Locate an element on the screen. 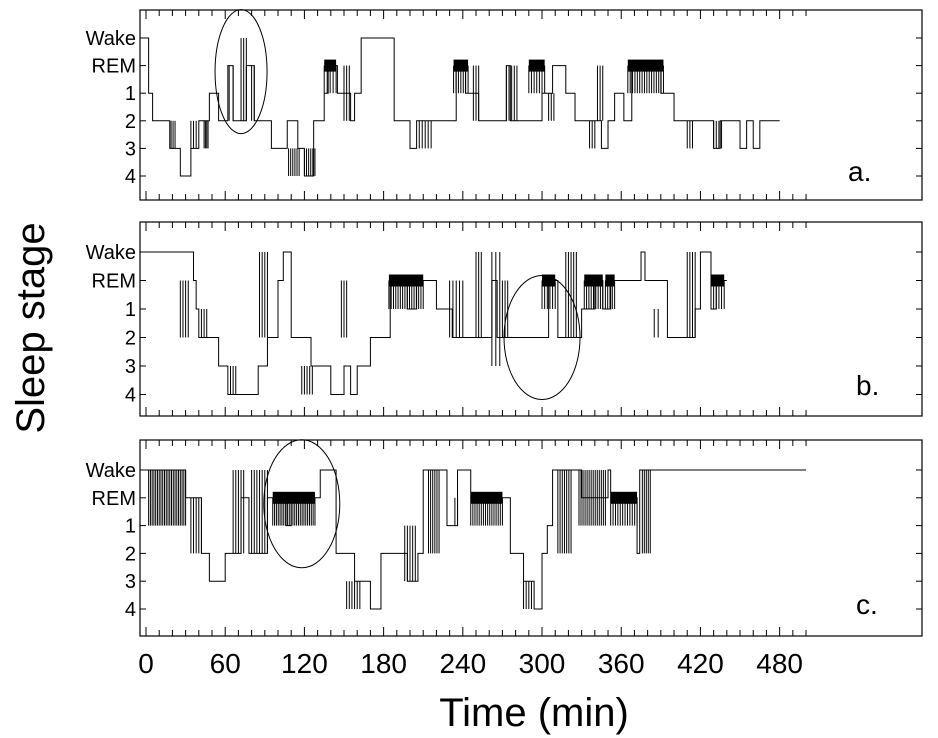 This screenshot has height=738, width=938. x-tick-label: 60 is located at coordinates (225, 663).